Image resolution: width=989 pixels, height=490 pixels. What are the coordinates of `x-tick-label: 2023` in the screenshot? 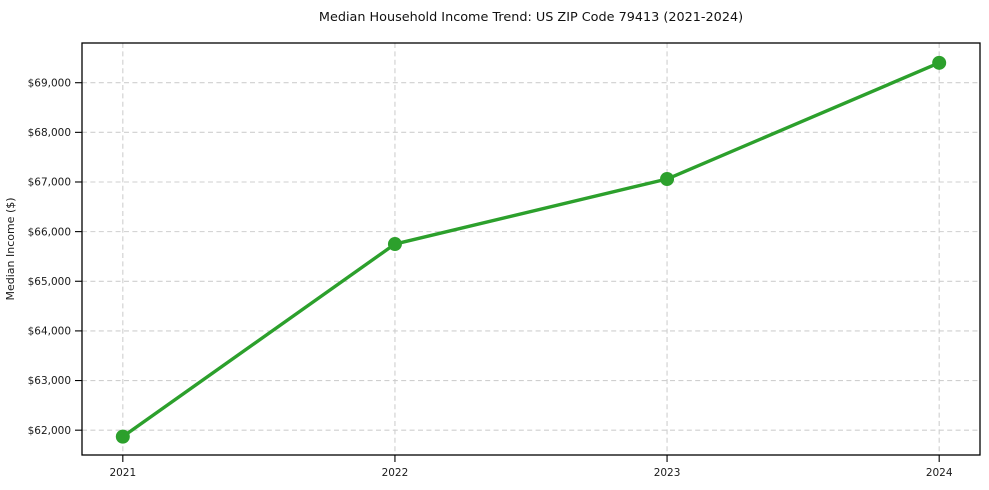 It's located at (667, 473).